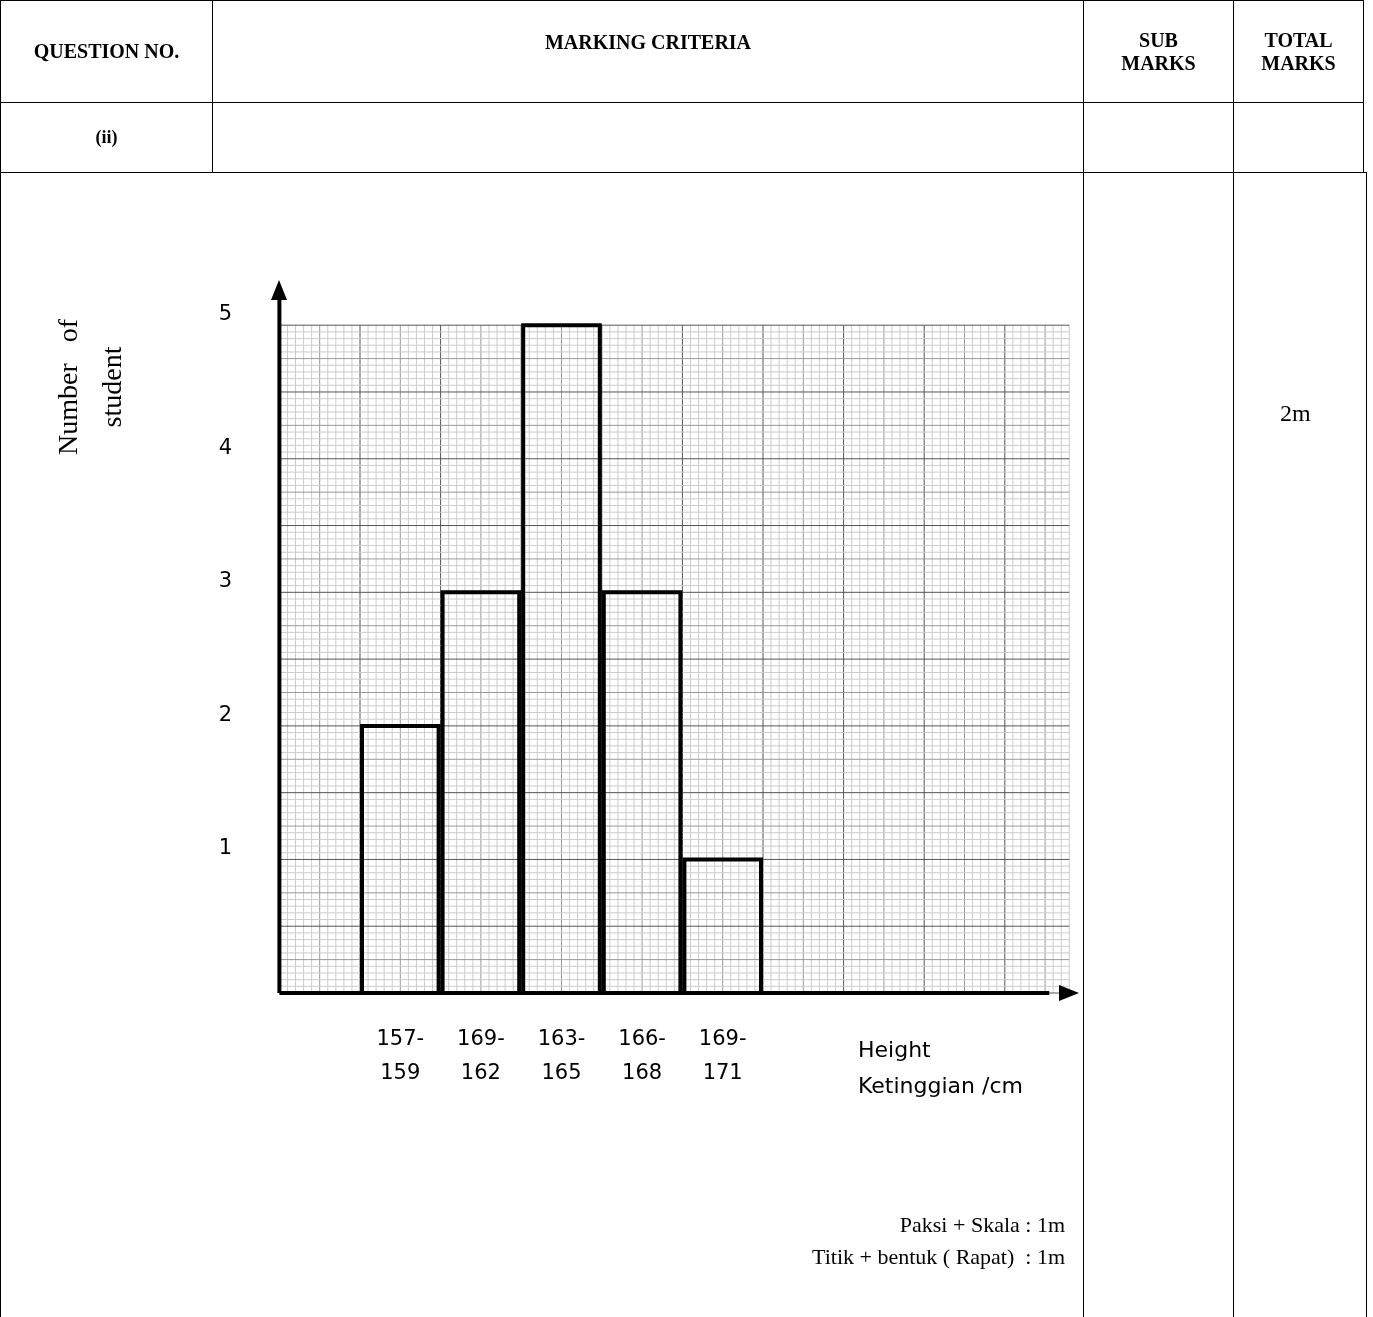 The width and height of the screenshot is (1373, 1317). I want to click on text: QUESTION NO., so click(106, 51).